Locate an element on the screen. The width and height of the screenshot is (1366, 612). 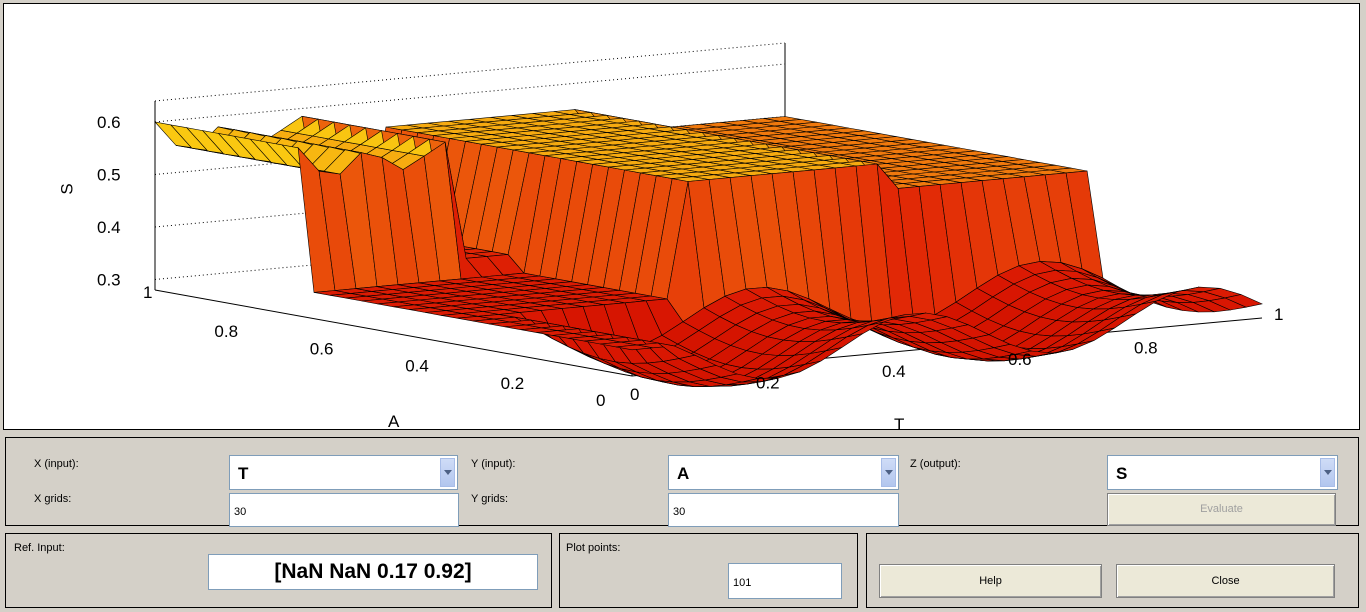
z-axis-label: S is located at coordinates (67, 189).